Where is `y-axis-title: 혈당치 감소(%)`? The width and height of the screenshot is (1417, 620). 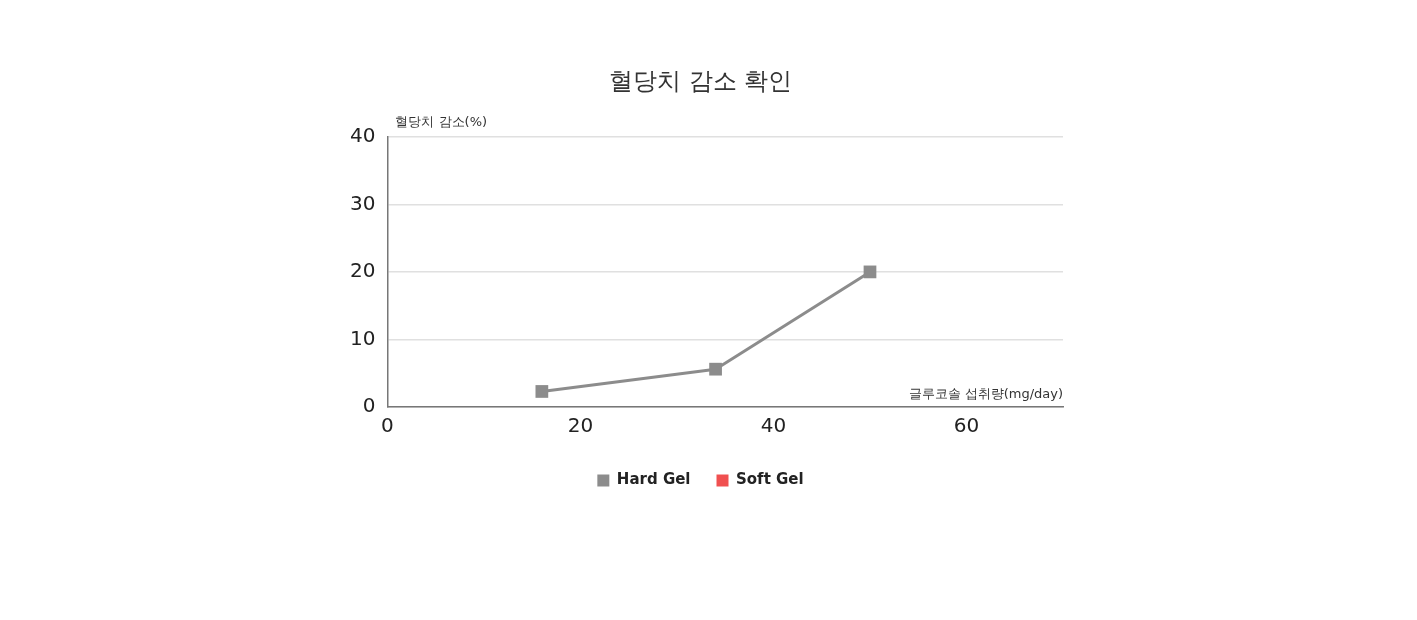
y-axis-title: 혈당치 감소(%) is located at coordinates (441, 121).